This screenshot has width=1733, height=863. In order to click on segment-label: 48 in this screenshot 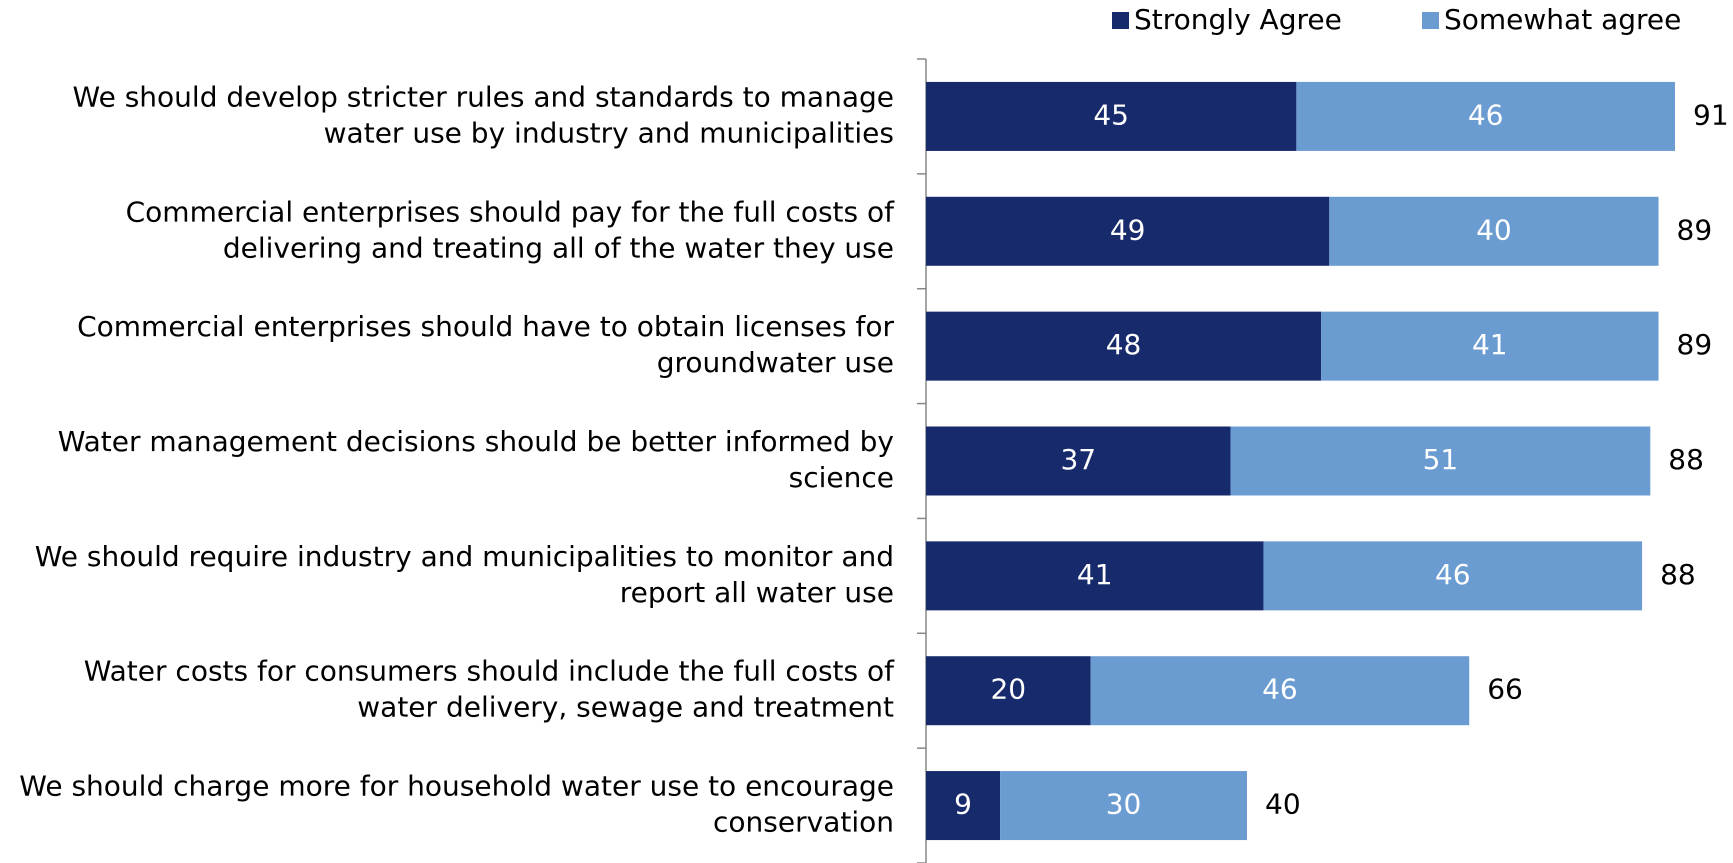, I will do `click(1124, 344)`.